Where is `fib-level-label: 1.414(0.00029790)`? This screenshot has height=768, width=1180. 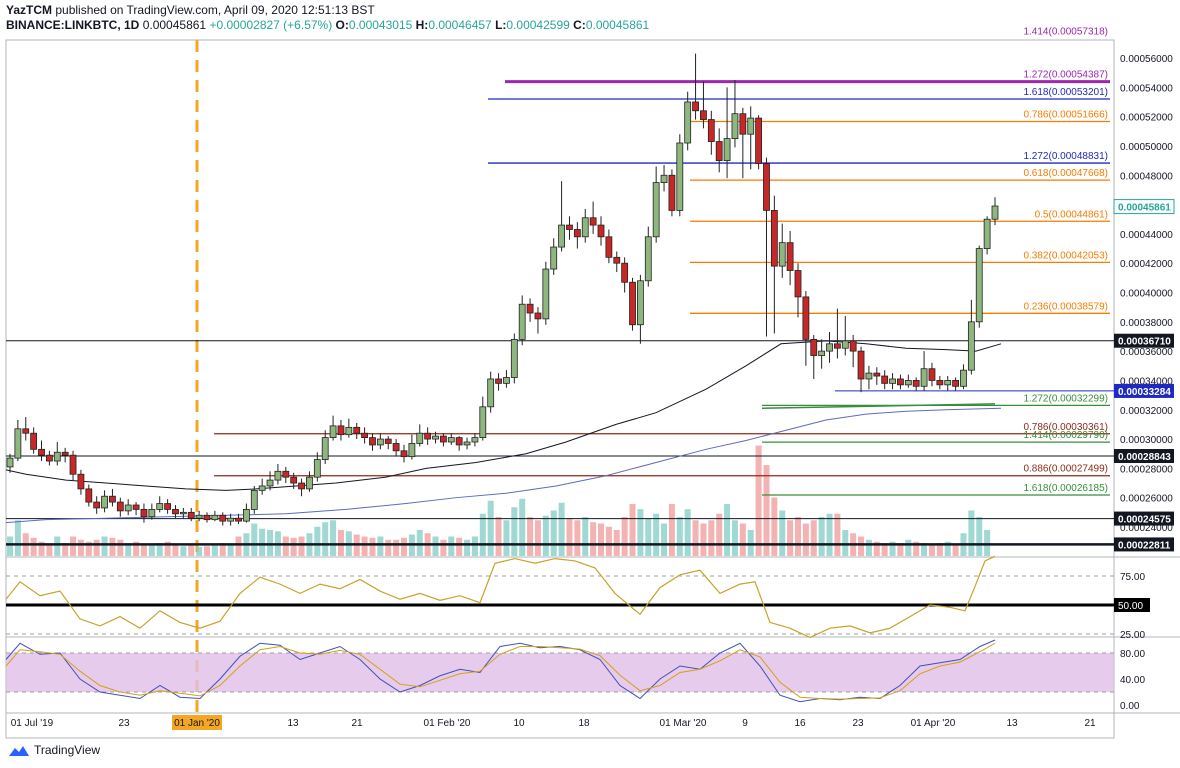
fib-level-label: 1.414(0.00029790) is located at coordinates (1065, 435).